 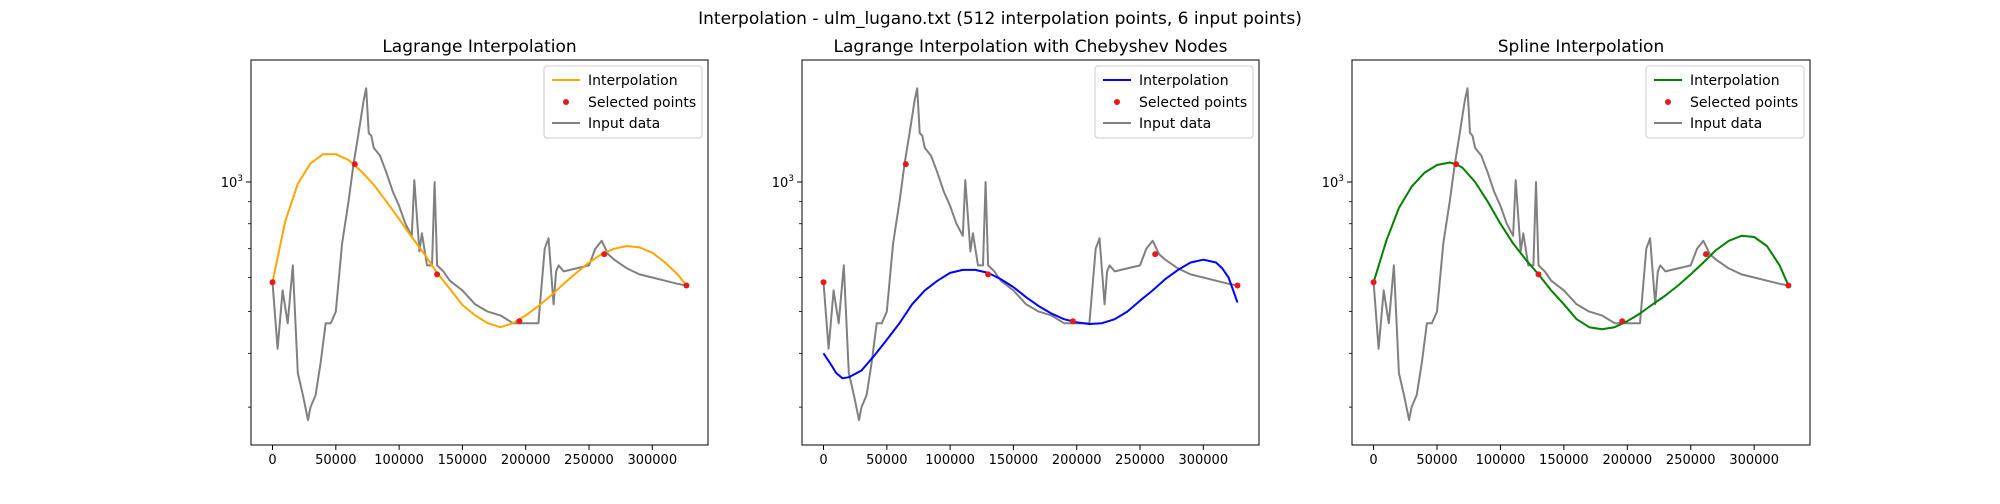 I want to click on subplot-title: Lagrange Interpolation, so click(x=479, y=47).